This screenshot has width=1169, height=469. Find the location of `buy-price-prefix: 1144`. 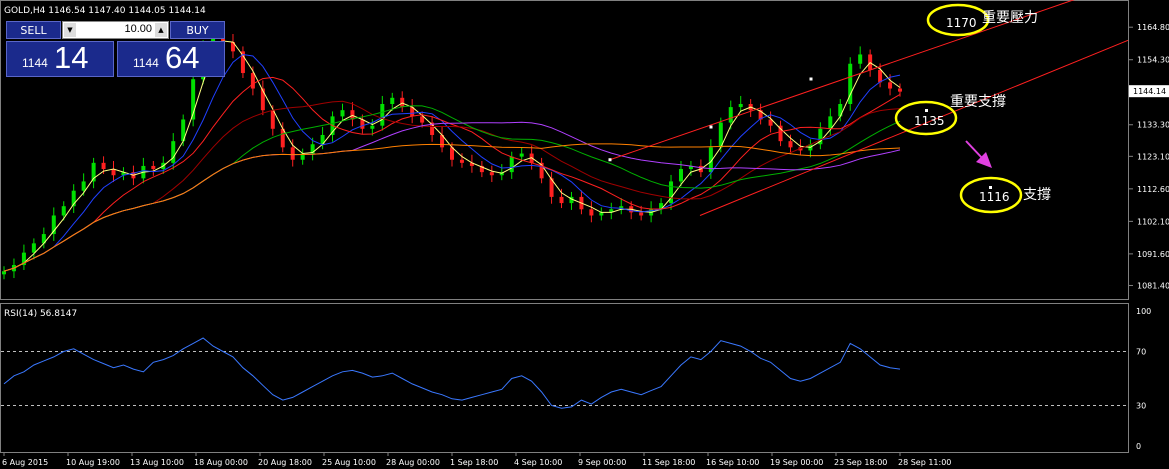

buy-price-prefix: 1144 is located at coordinates (146, 63).